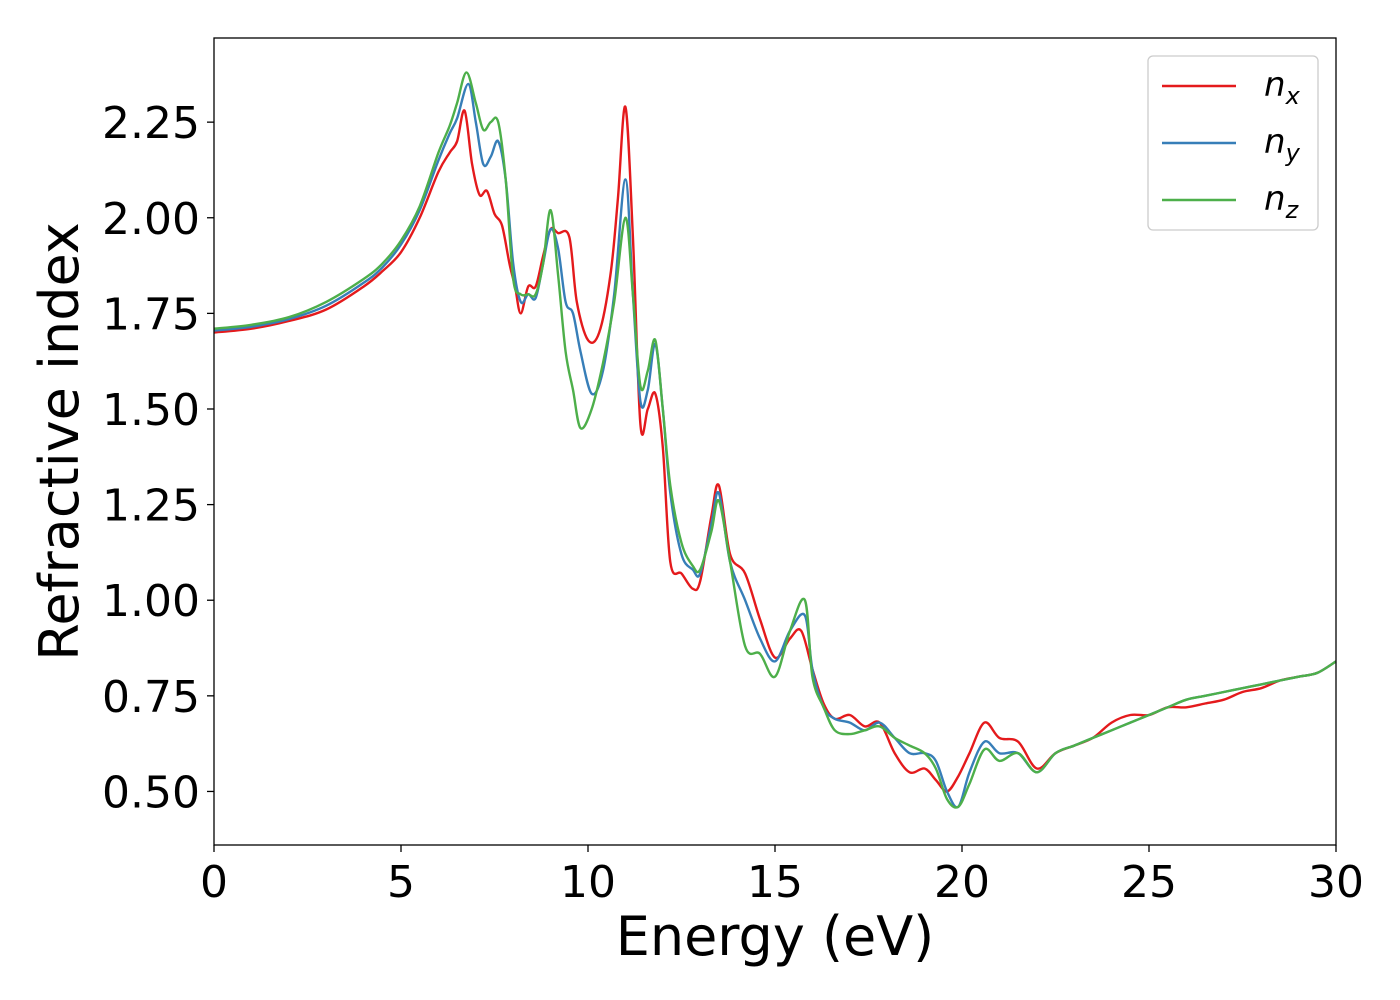 This screenshot has width=1400, height=1000. Describe the element at coordinates (151, 123) in the screenshot. I see `y-tick-label: 2.25` at that location.